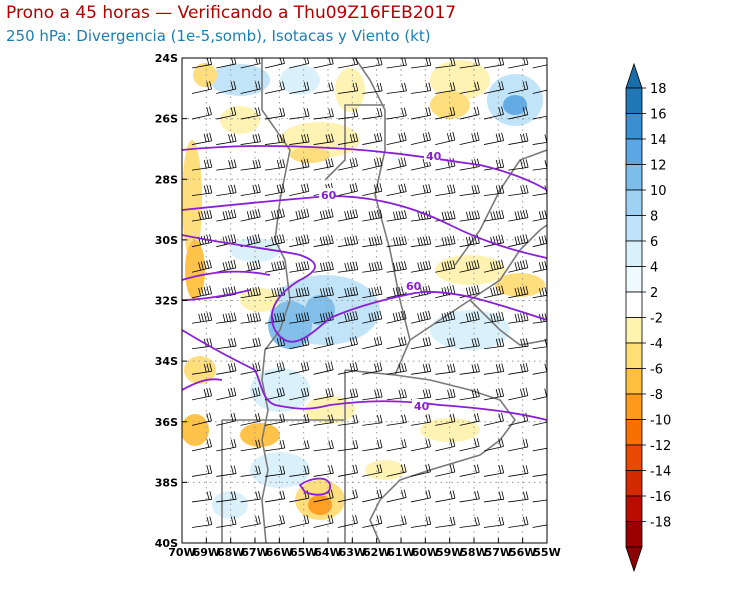 This screenshot has width=750, height=600. I want to click on colorbar-label: -16, so click(660, 497).